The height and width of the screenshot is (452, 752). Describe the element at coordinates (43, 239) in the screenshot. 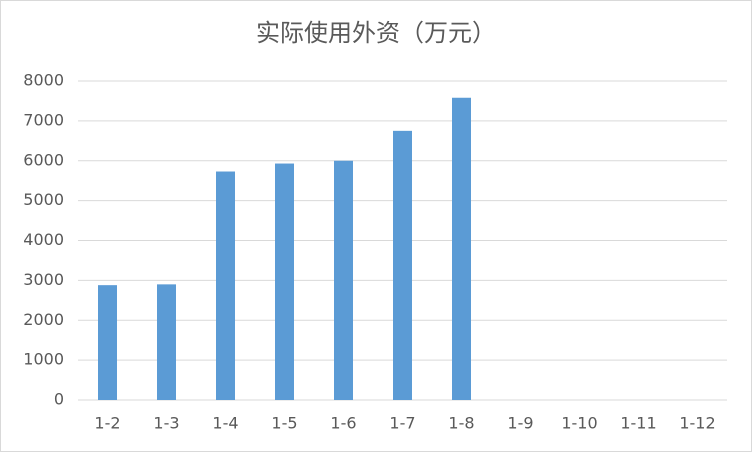

I see `y-tick-label: 4000` at that location.